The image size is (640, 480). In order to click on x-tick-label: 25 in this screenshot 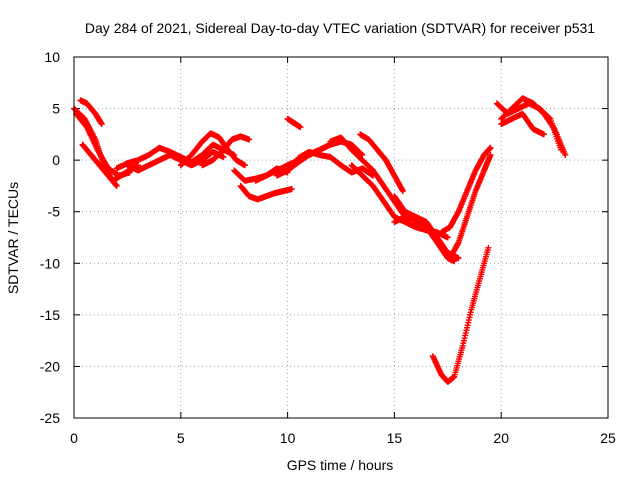, I will do `click(608, 438)`.